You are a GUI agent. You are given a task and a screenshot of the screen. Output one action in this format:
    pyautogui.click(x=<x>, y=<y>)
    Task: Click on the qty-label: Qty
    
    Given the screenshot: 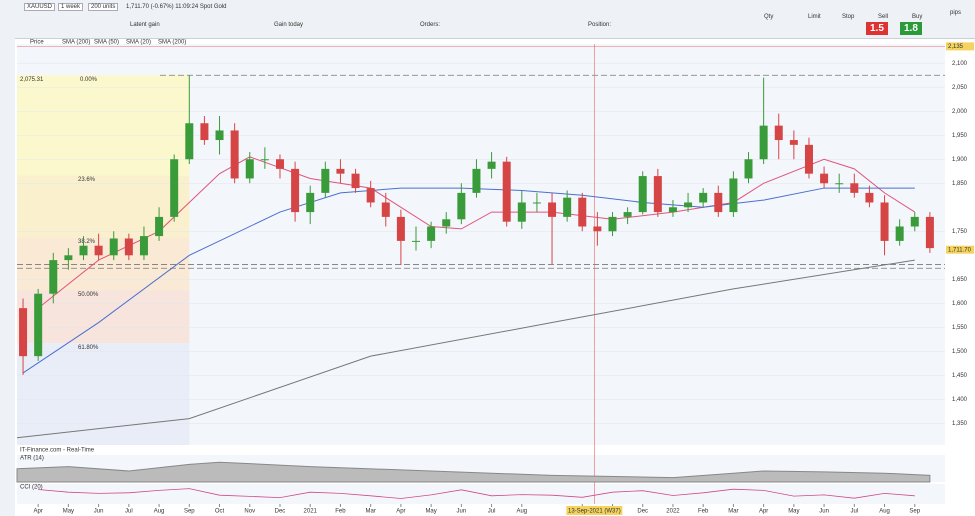 What is the action you would take?
    pyautogui.click(x=769, y=17)
    